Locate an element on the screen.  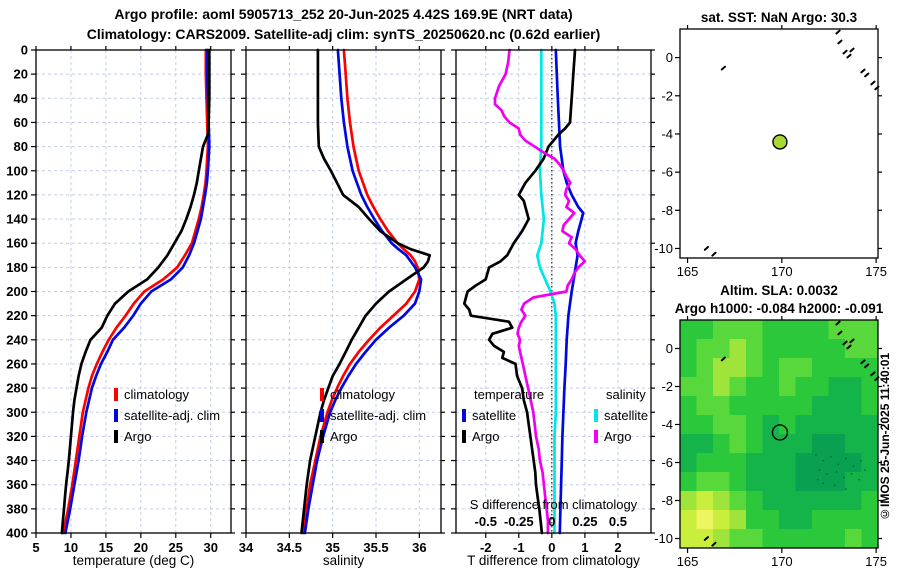
legend-header-salinity: salinity is located at coordinates (626, 394).